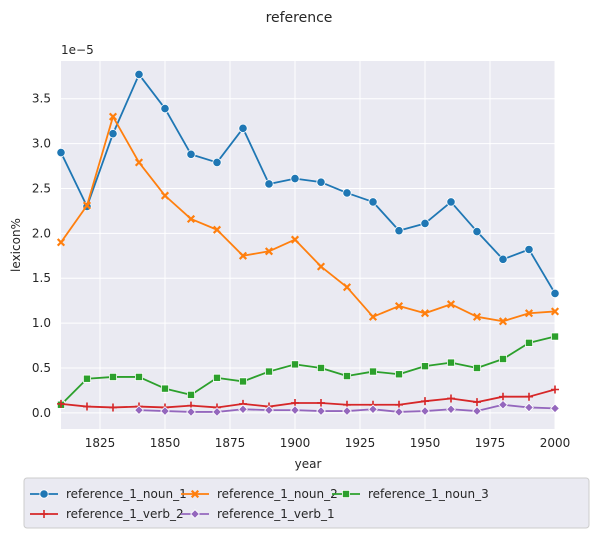  What do you see at coordinates (100, 443) in the screenshot?
I see `x-tick-label: 1825` at bounding box center [100, 443].